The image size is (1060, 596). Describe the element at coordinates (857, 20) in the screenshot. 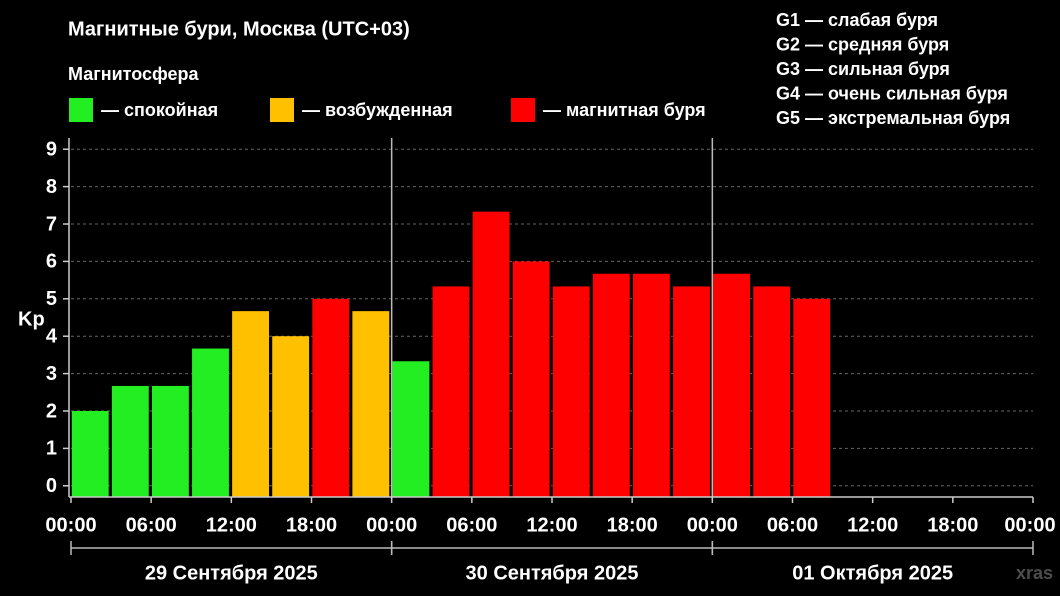

I see `storm-scale-label: G1 — слабая буря` at that location.